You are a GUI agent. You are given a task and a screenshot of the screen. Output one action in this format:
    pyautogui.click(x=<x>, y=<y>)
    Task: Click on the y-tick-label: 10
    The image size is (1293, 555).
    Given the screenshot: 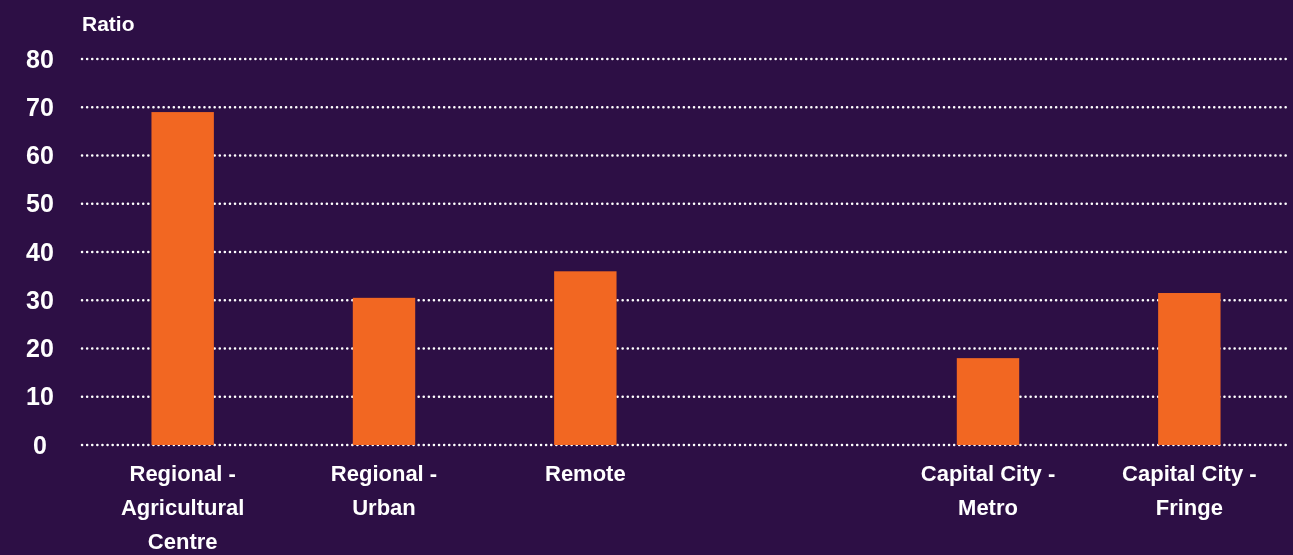 What is the action you would take?
    pyautogui.click(x=40, y=396)
    